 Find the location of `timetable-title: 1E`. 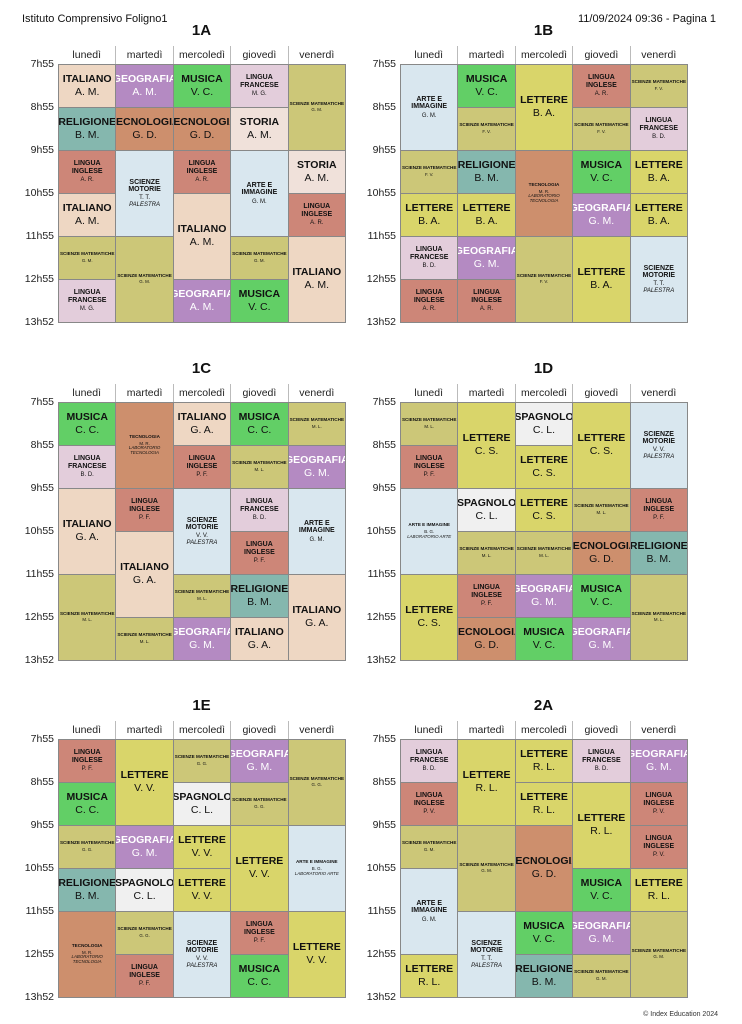

timetable-title: 1E is located at coordinates (201, 705).